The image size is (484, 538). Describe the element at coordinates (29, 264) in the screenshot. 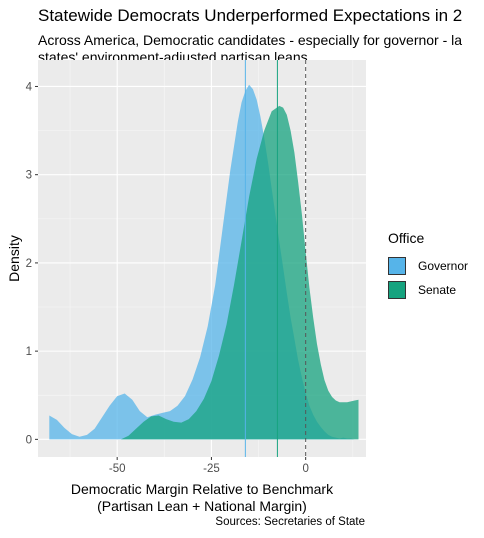

I see `y-tick-label: 2` at that location.